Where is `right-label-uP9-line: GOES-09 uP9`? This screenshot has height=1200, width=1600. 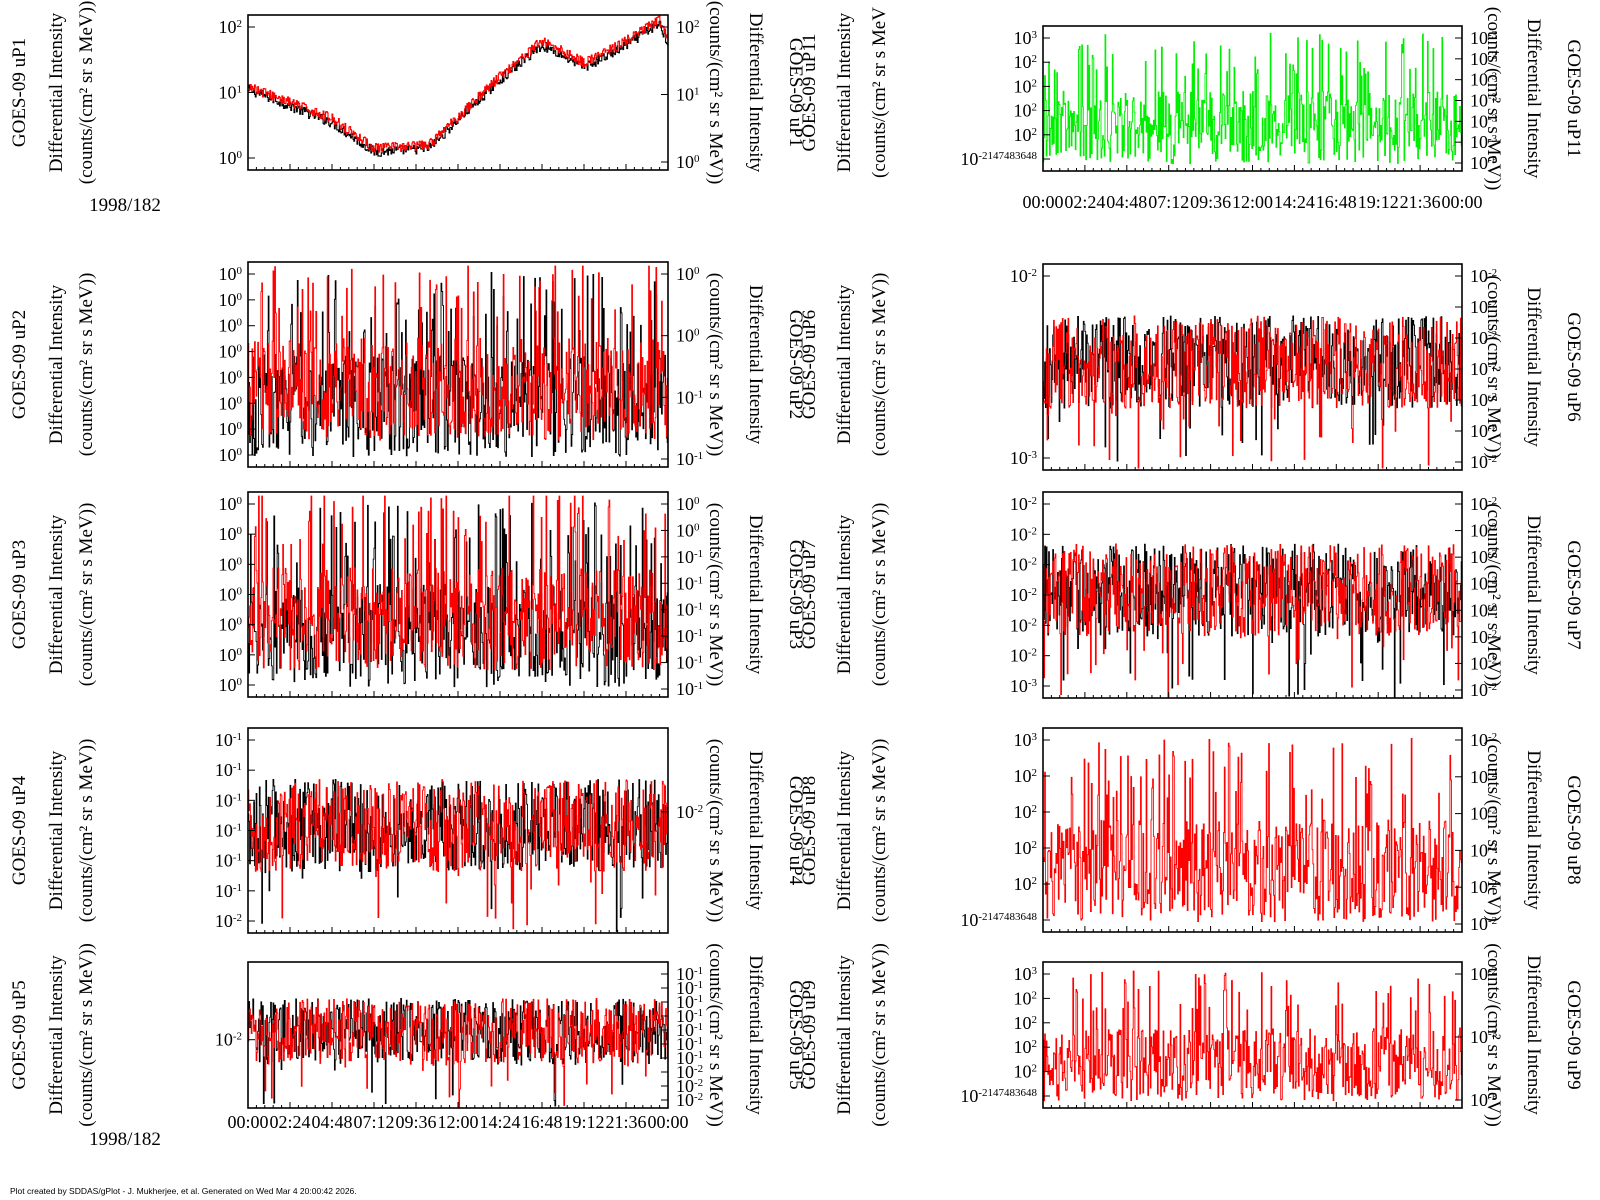
right-label-uP9-line: GOES-09 uP9 is located at coordinates (1573, 1034).